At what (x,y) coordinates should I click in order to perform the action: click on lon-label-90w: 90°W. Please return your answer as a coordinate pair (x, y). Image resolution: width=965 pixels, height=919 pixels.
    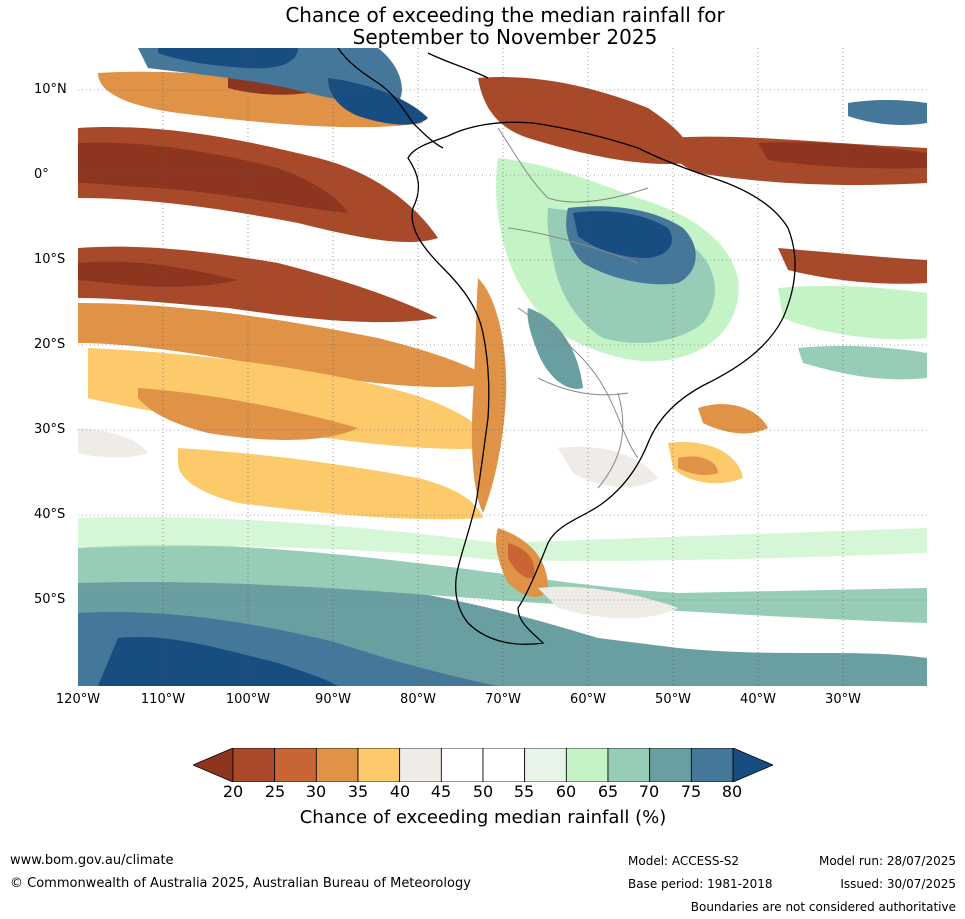
    Looking at the image, I should click on (333, 699).